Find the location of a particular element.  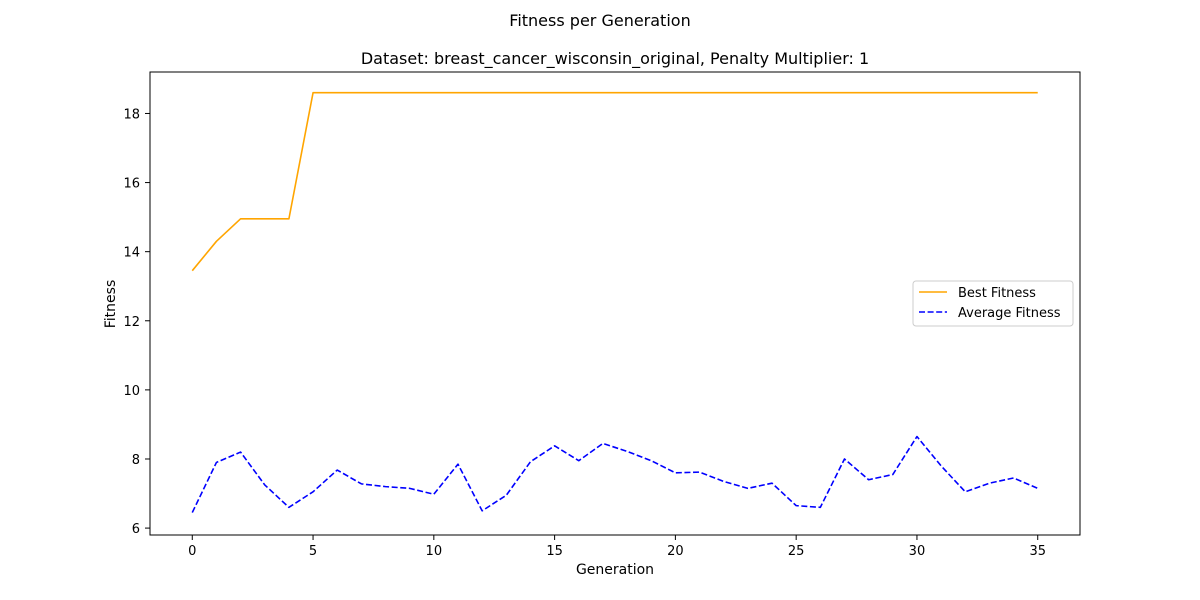

y-tick-label: 6 is located at coordinates (136, 529).